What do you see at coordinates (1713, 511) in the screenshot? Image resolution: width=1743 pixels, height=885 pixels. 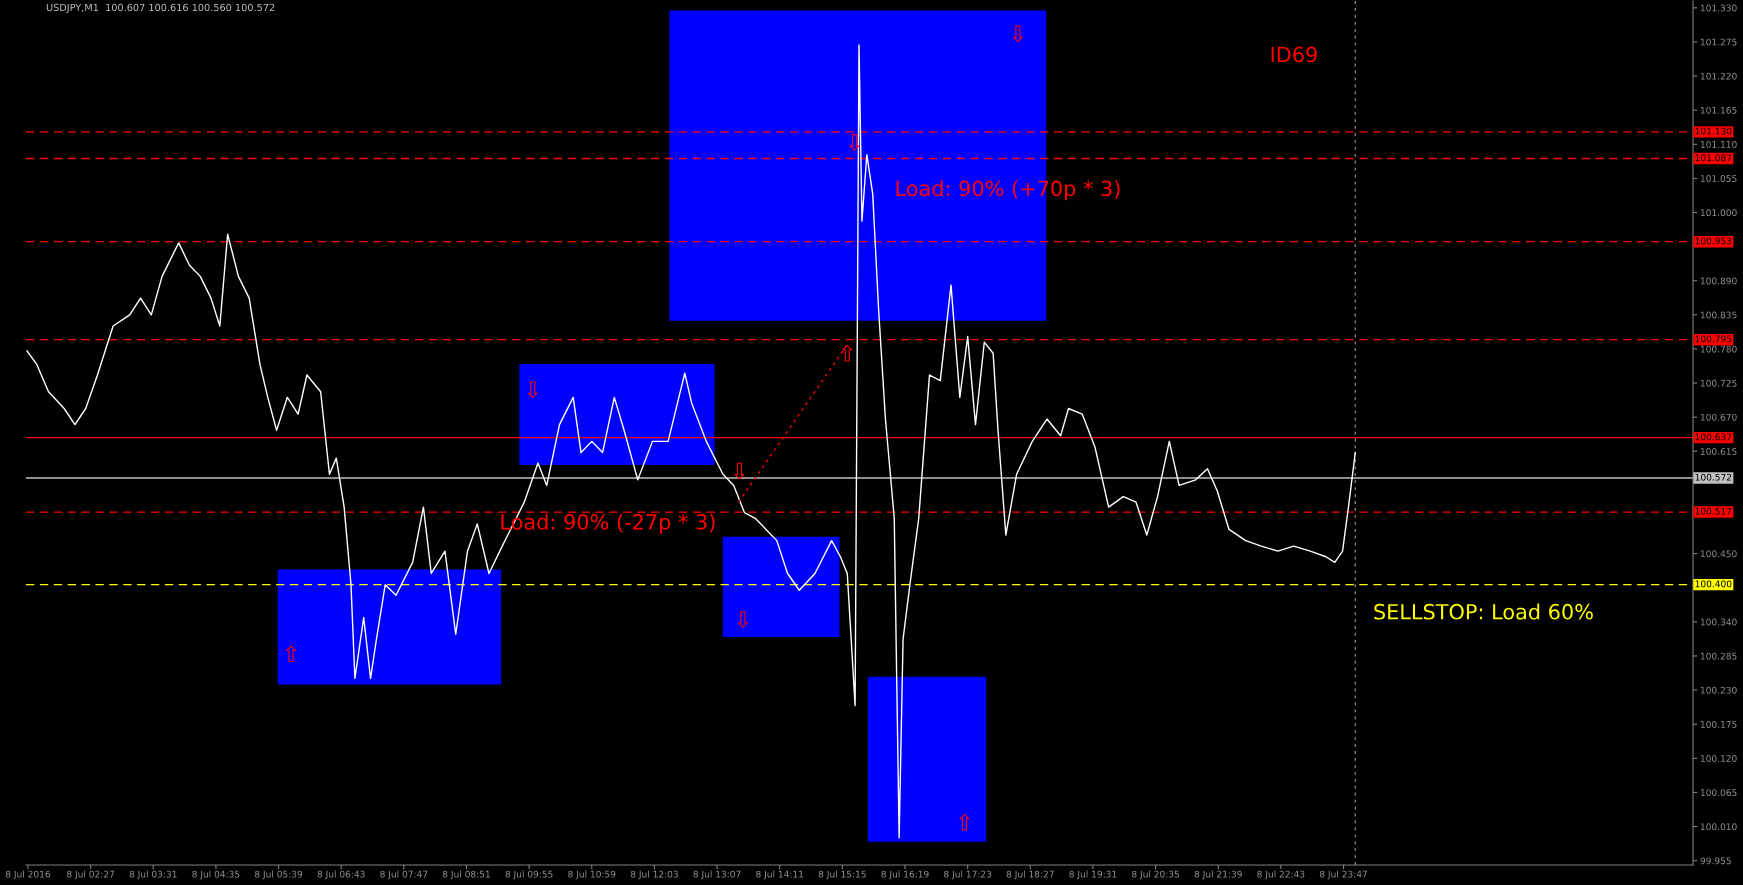 I see `ref-line-label: 100.517` at bounding box center [1713, 511].